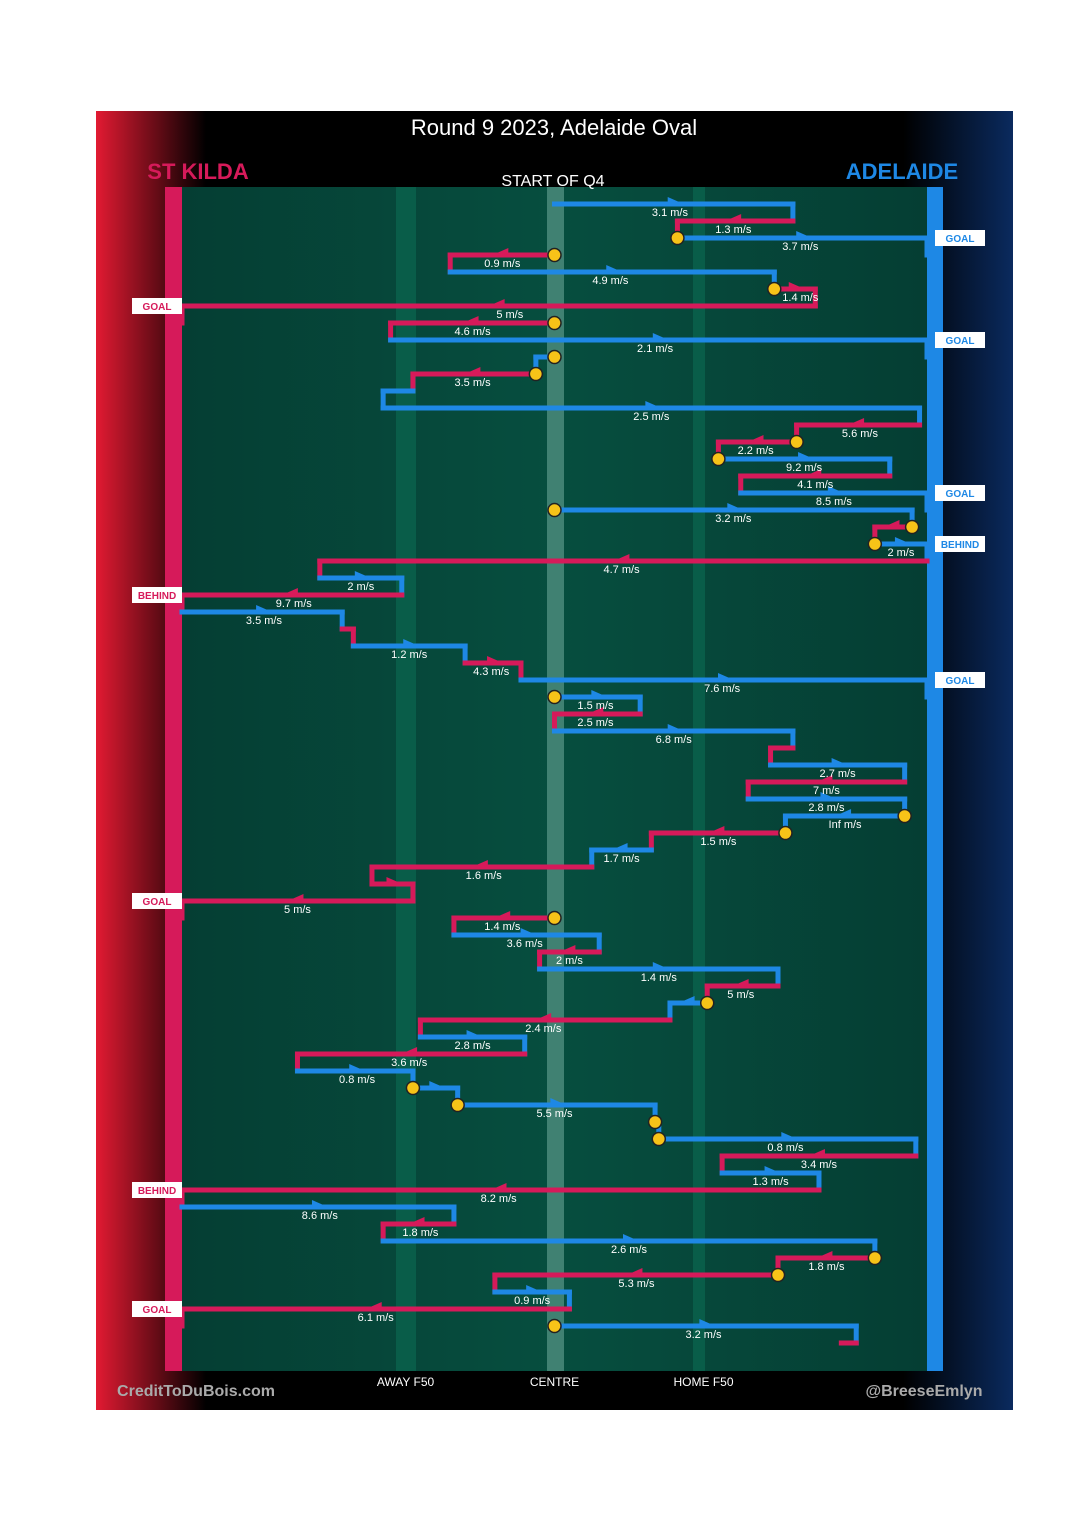 The height and width of the screenshot is (1535, 1080). What do you see at coordinates (420, 1233) in the screenshot?
I see `speed-label: 1.8 m/s` at bounding box center [420, 1233].